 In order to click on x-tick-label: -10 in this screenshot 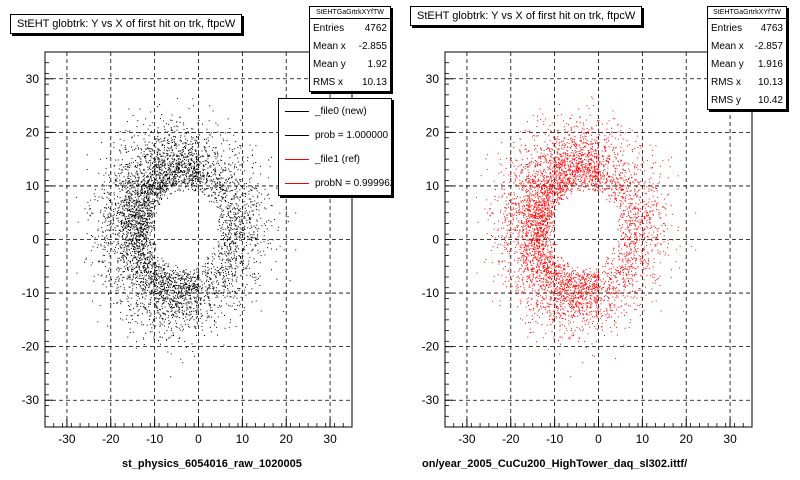, I will do `click(555, 439)`.